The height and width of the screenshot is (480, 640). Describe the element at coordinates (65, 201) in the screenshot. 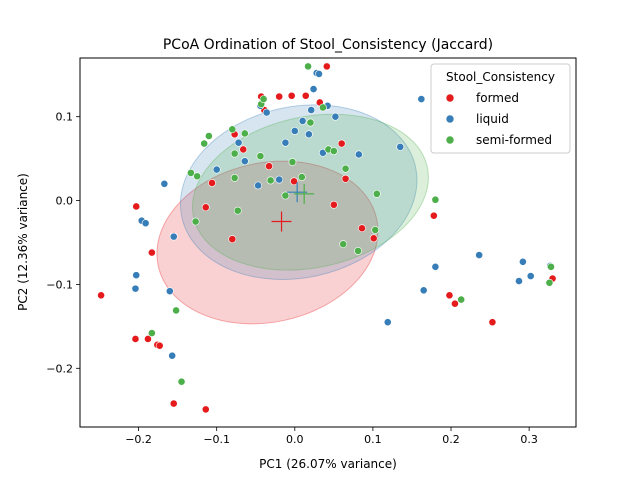

I see `y-tick-label: 0.0` at that location.